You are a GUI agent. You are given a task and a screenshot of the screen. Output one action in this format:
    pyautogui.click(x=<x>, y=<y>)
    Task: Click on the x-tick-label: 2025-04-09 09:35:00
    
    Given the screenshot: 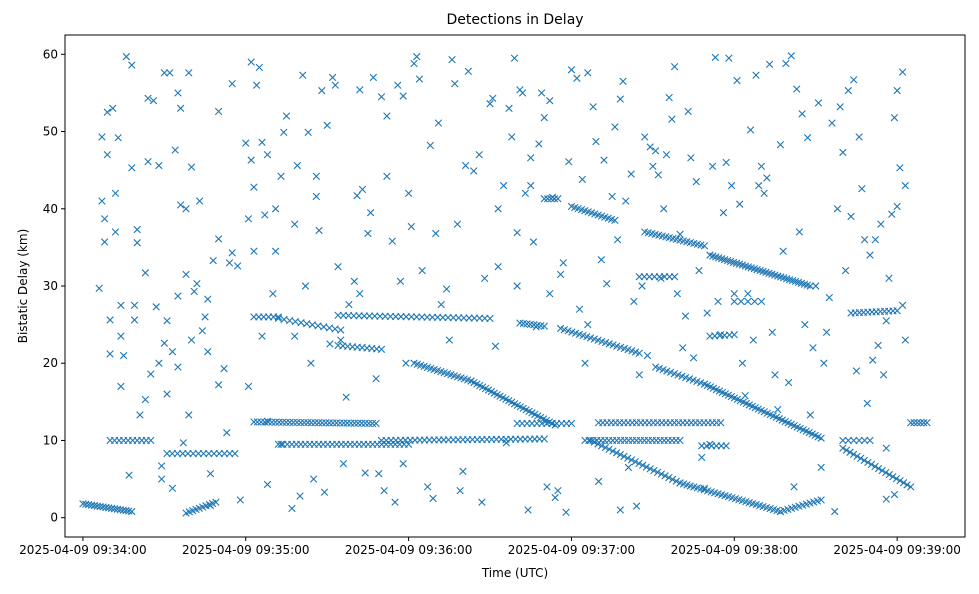 What is the action you would take?
    pyautogui.click(x=245, y=550)
    